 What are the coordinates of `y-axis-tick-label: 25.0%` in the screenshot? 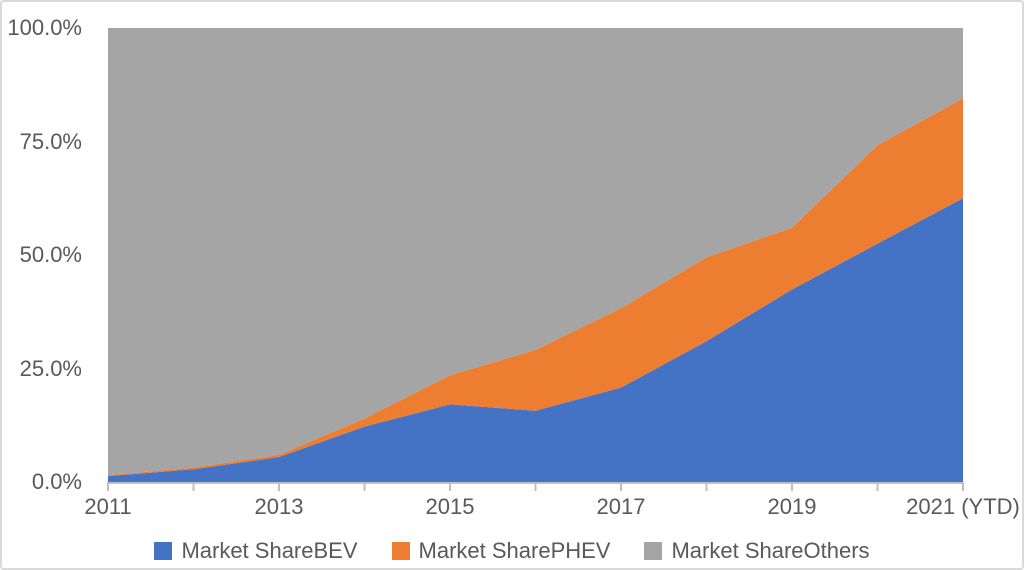 It's located at (50, 368).